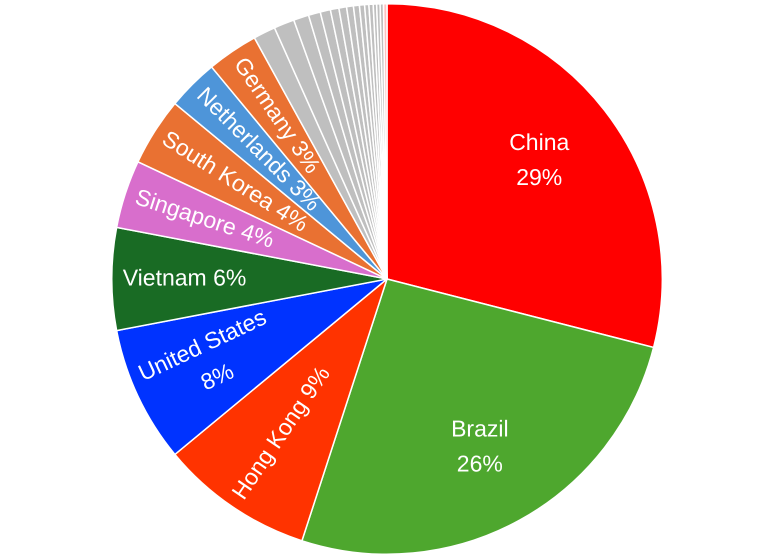 The image size is (782, 555). Describe the element at coordinates (539, 177) in the screenshot. I see `data-label: 29%` at that location.